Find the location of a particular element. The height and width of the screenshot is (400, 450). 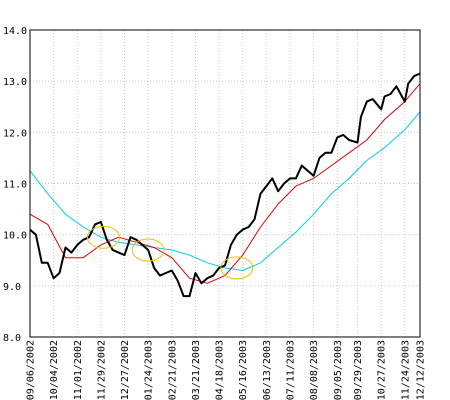

y-tick-label: 11.0 is located at coordinates (15, 185).